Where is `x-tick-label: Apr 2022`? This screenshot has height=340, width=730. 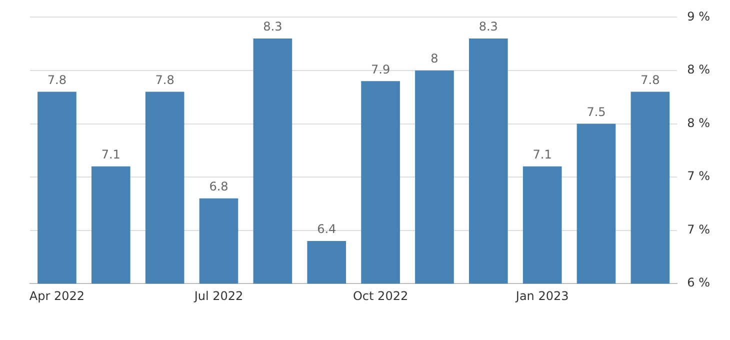 x-tick-label: Apr 2022 is located at coordinates (57, 295).